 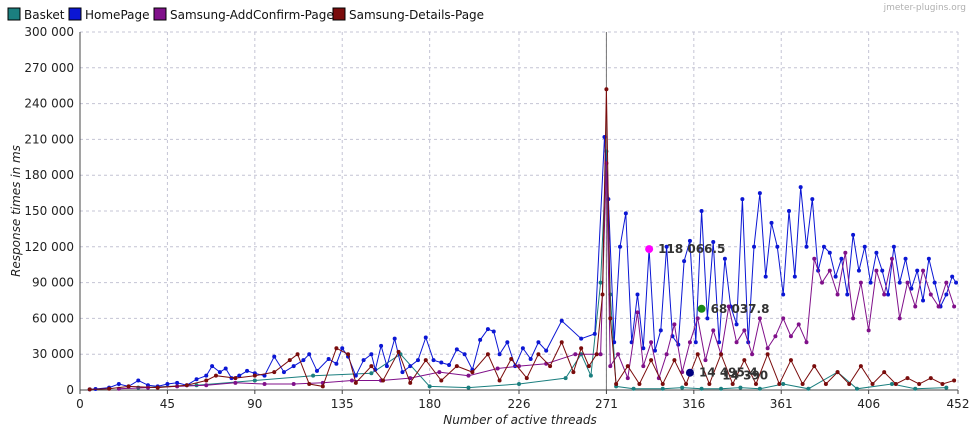 I want to click on callout-label: 68 037.8, so click(x=740, y=309).